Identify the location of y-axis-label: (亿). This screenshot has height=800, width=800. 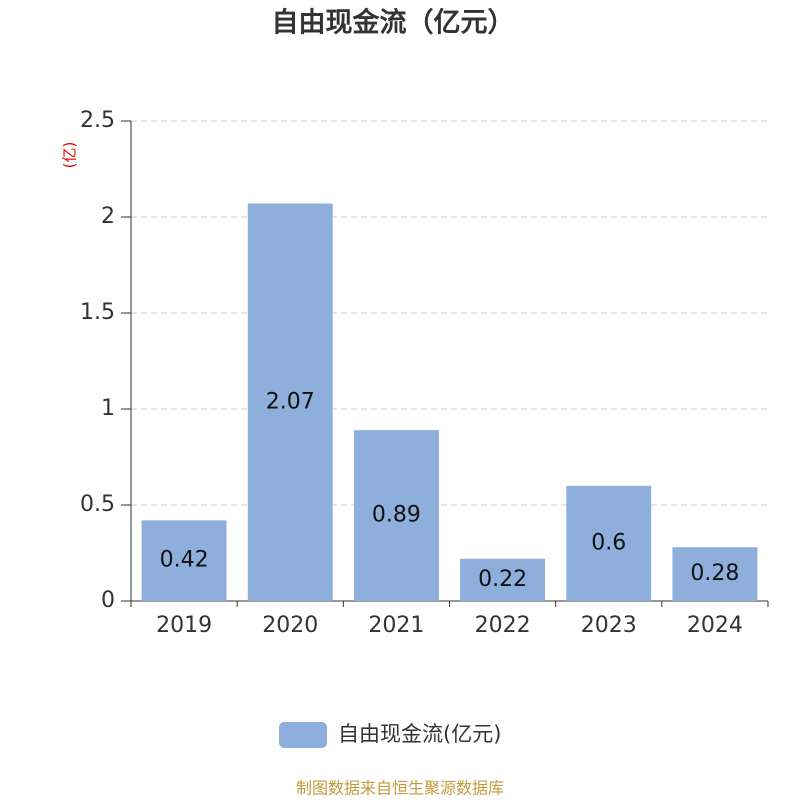
(70, 155).